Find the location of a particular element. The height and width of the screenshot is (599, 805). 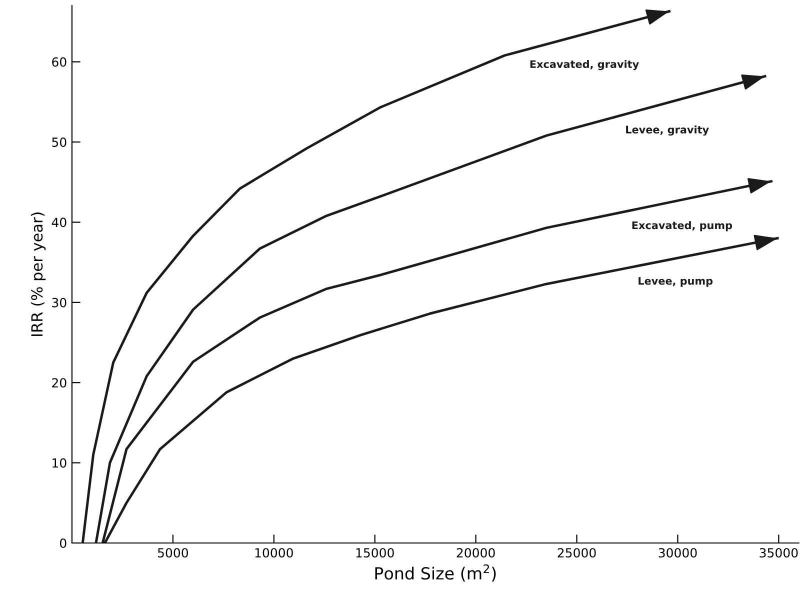

x-tick-label: 30000 is located at coordinates (677, 553).